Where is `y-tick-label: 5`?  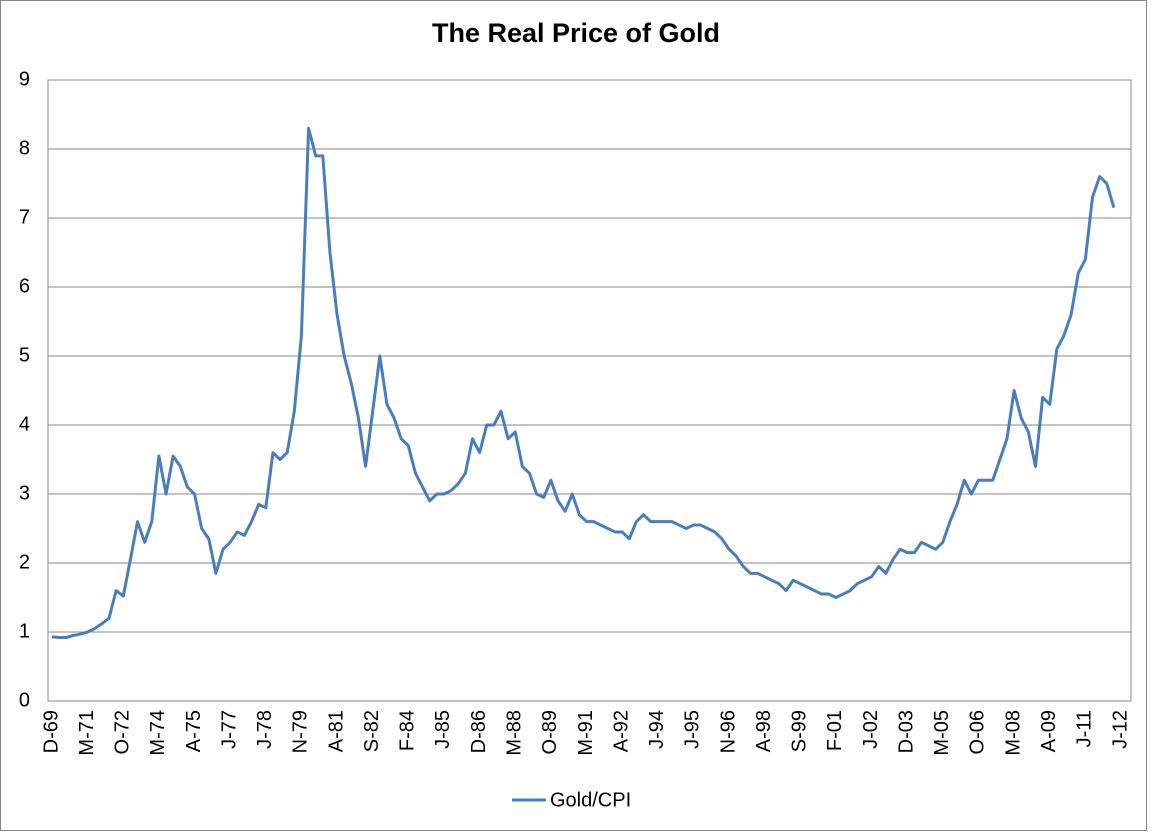
y-tick-label: 5 is located at coordinates (24, 355).